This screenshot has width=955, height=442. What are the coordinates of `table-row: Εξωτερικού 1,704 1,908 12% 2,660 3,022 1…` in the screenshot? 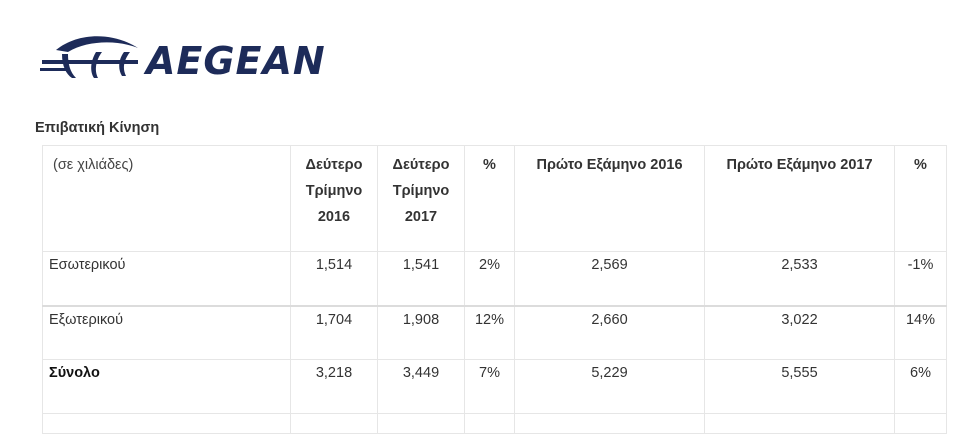 It's located at (494, 332).